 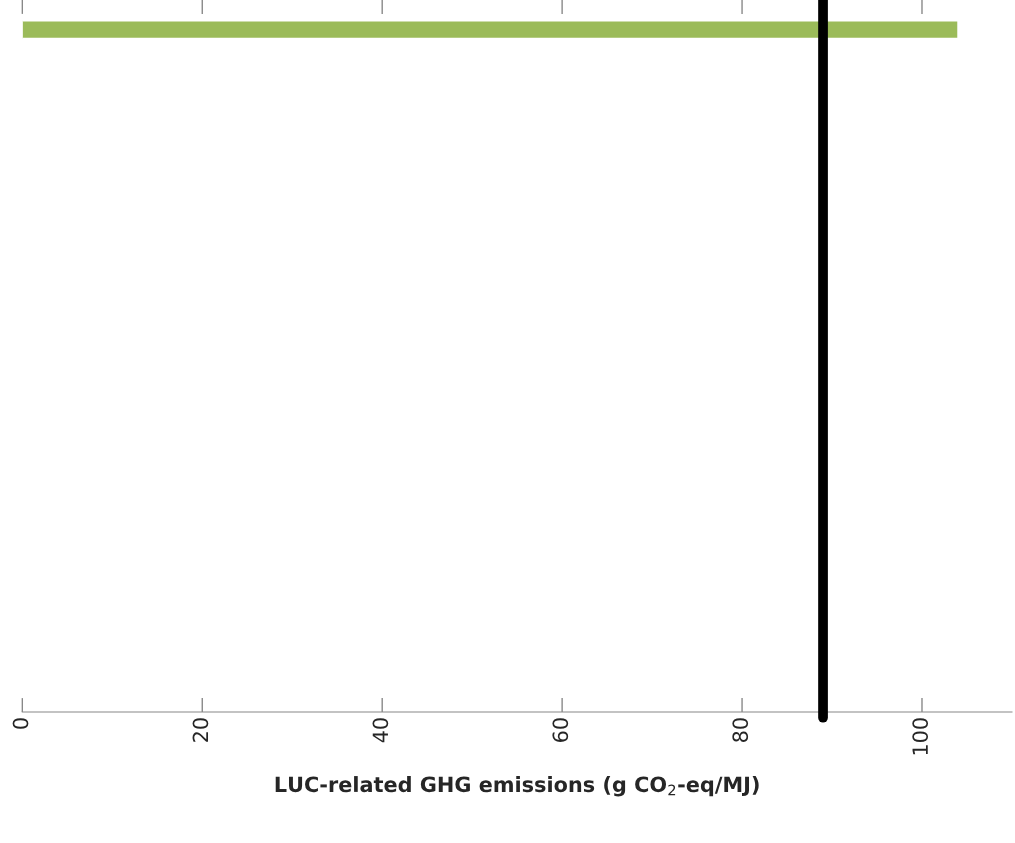 What do you see at coordinates (920, 736) in the screenshot?
I see `x-tick-label: 100` at bounding box center [920, 736].